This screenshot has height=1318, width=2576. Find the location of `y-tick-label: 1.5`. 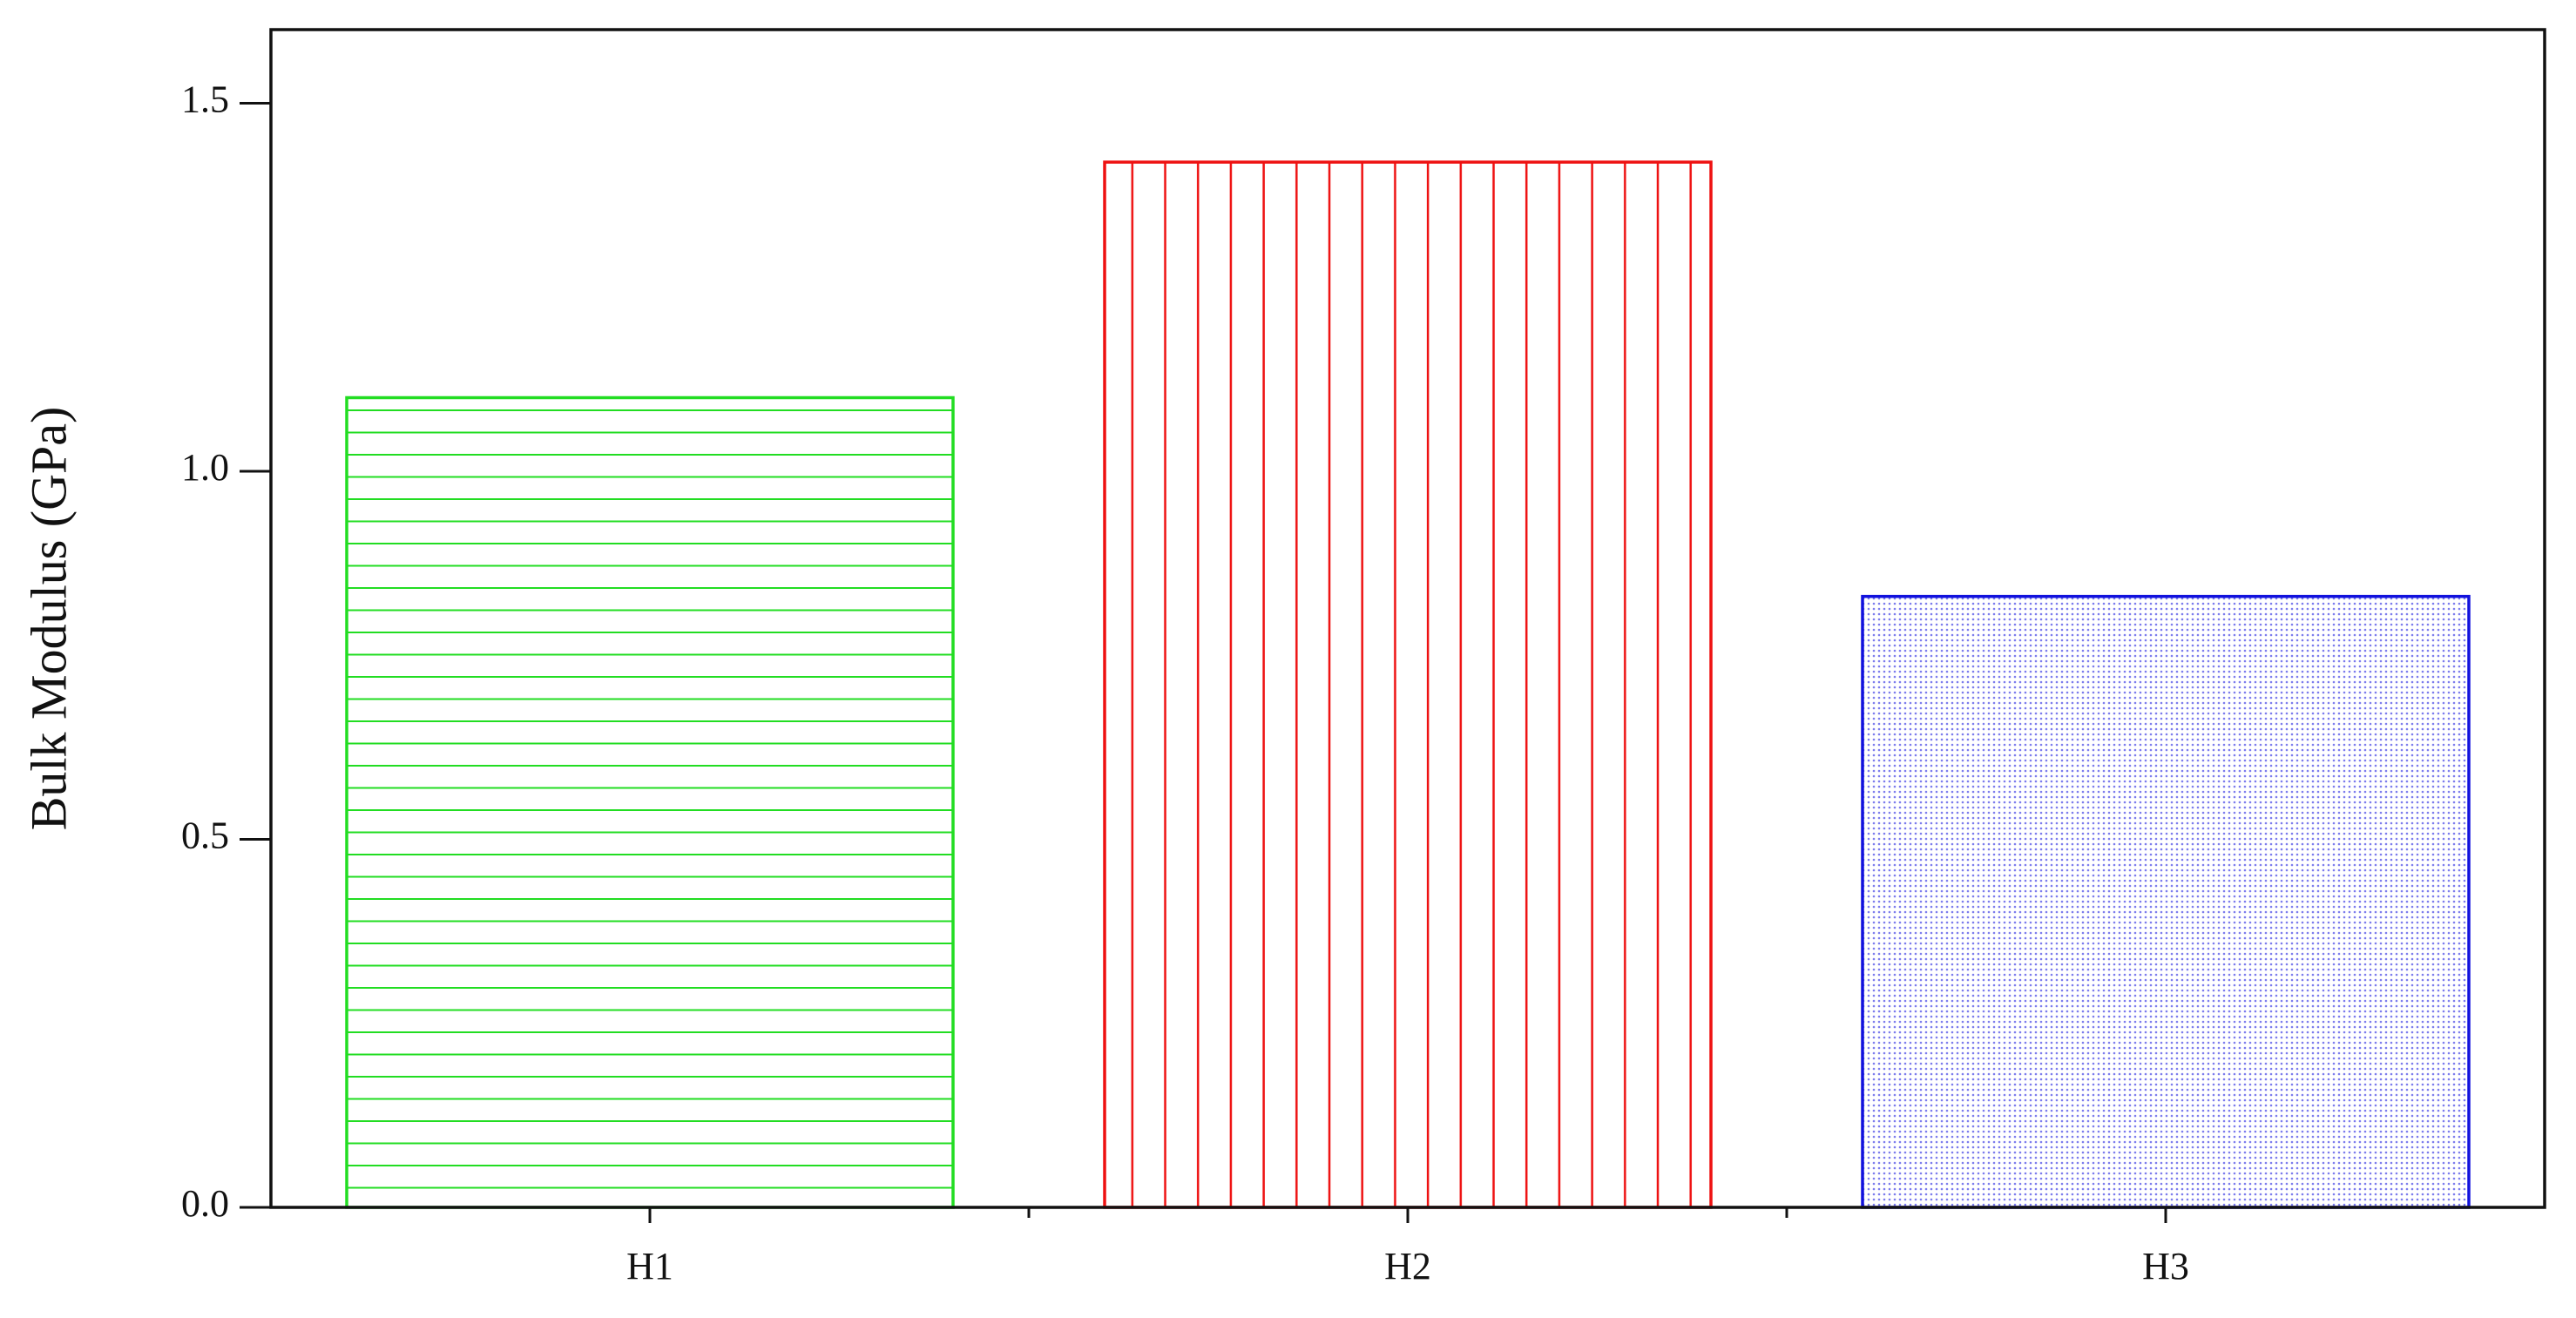

y-tick-label: 1.5 is located at coordinates (205, 99).